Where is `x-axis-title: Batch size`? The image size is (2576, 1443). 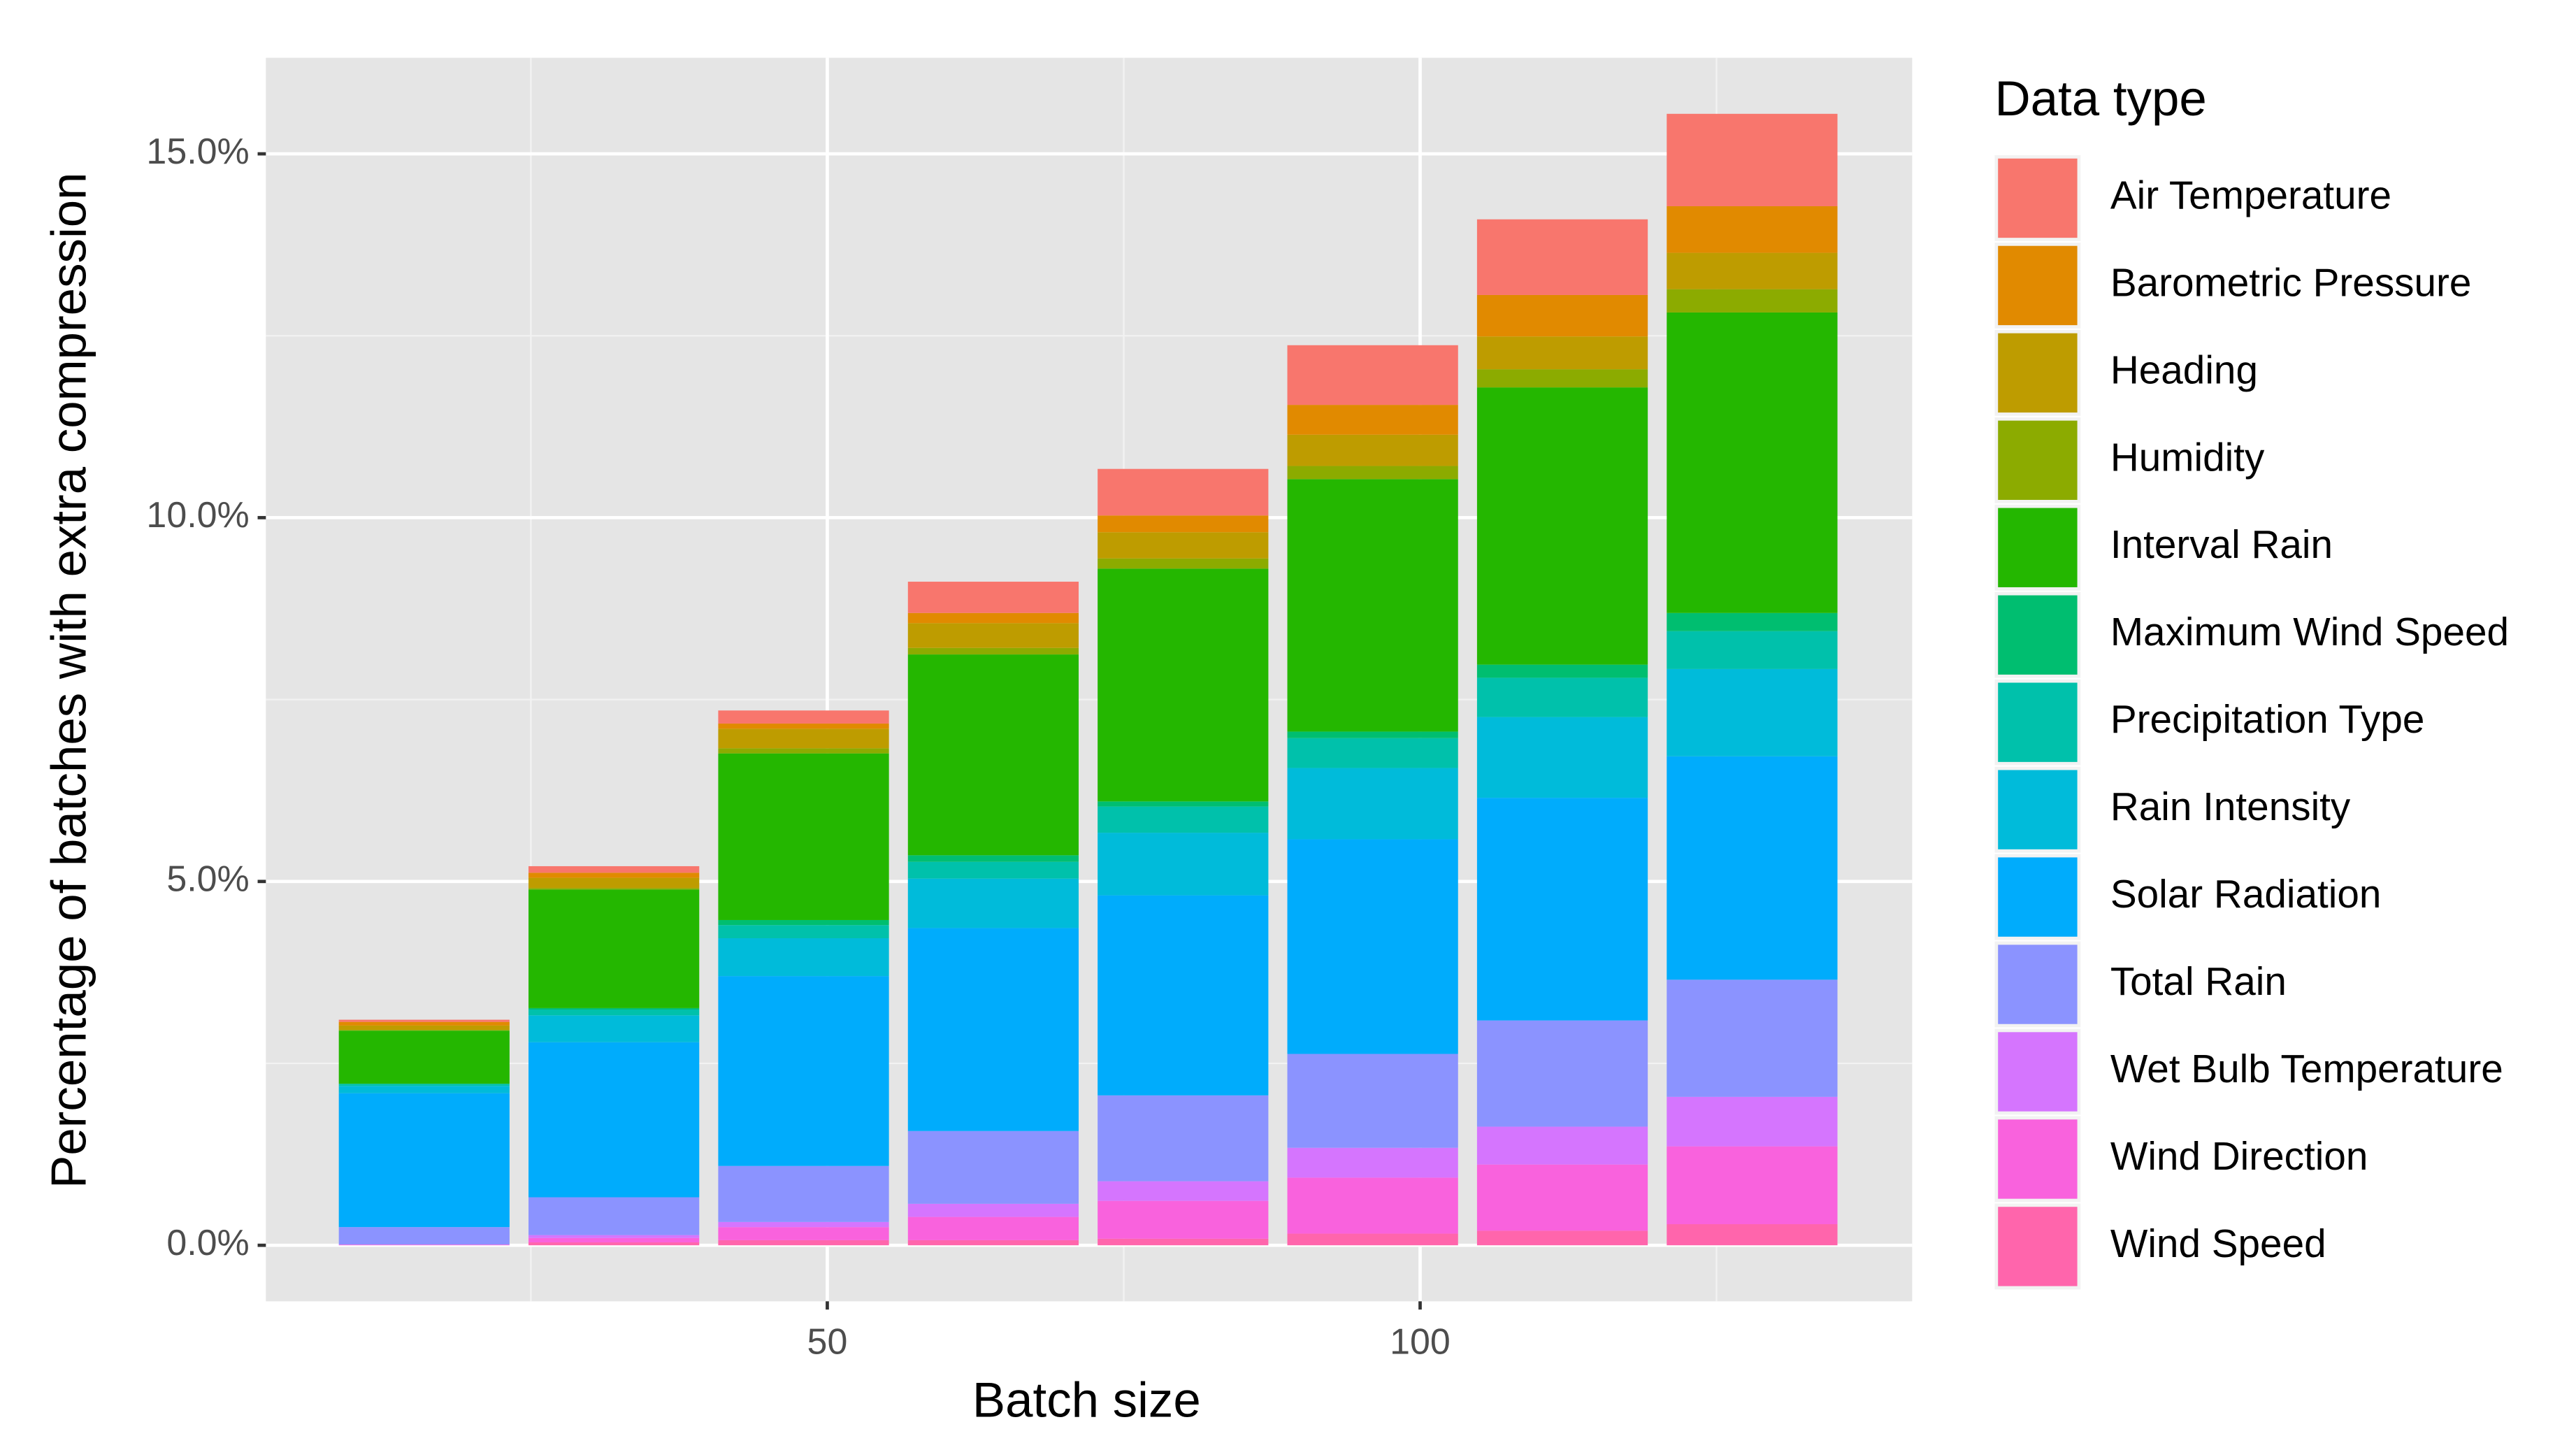
x-axis-title: Batch size is located at coordinates (1086, 1401).